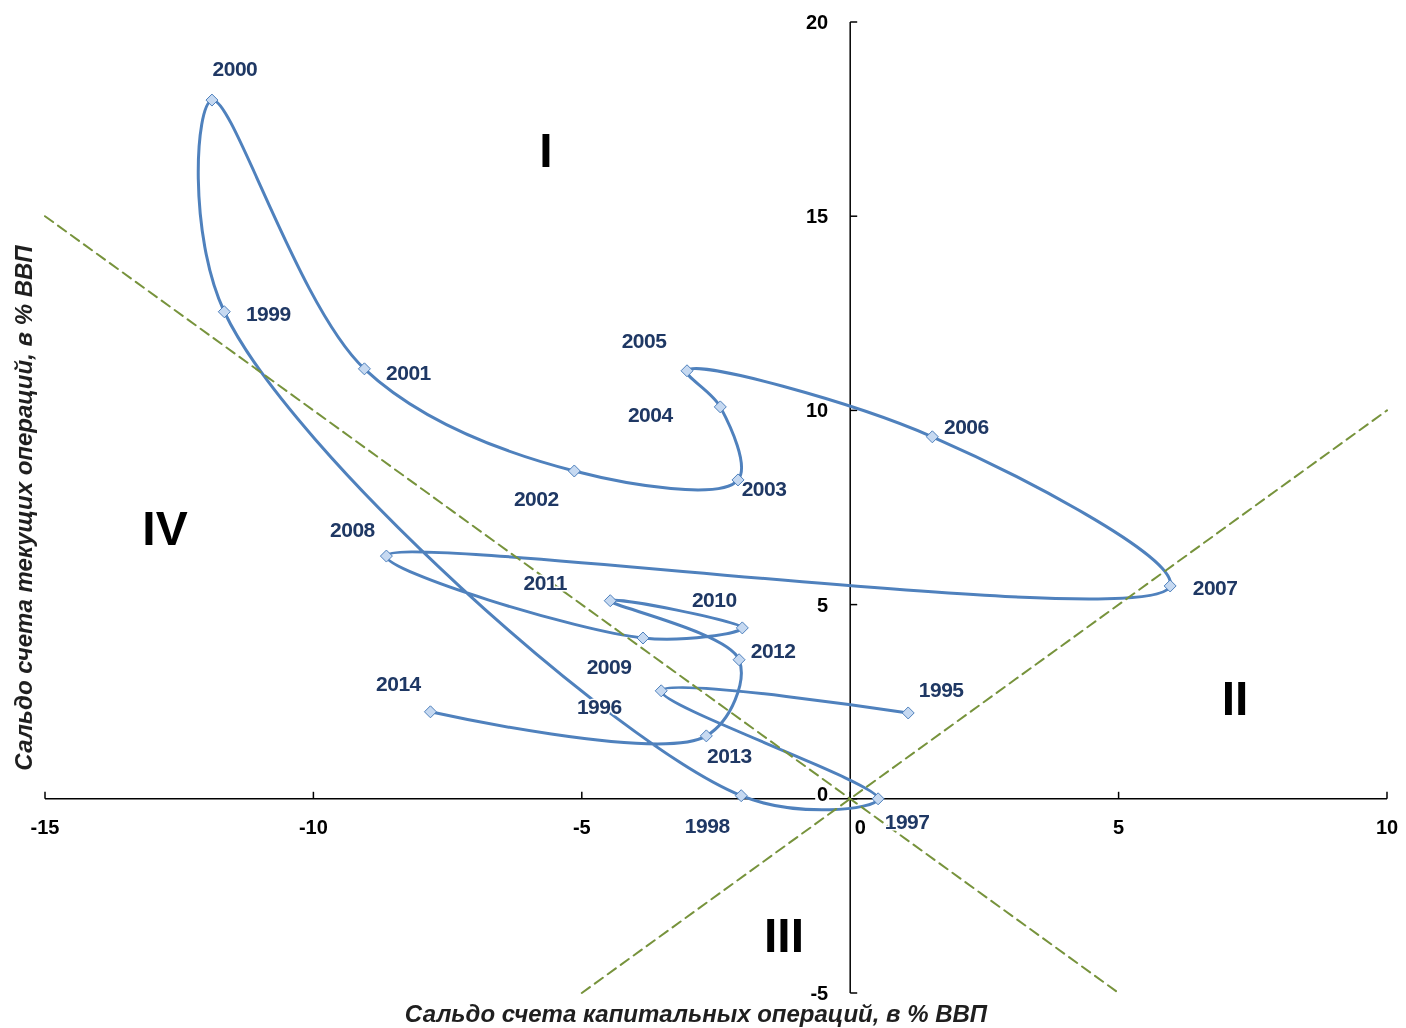 The width and height of the screenshot is (1406, 1028). What do you see at coordinates (817, 410) in the screenshot?
I see `y-tick-label: 10` at bounding box center [817, 410].